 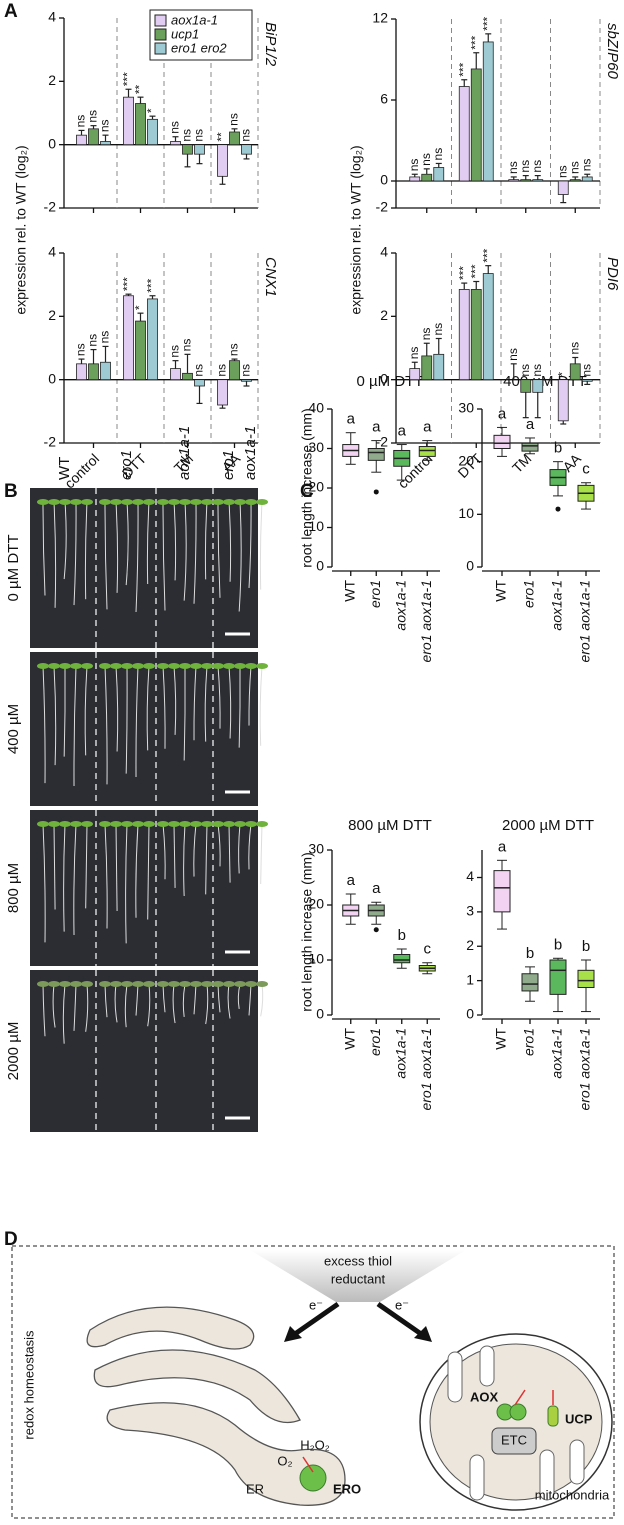 I want to click on panel-label: A, so click(x=11, y=11).